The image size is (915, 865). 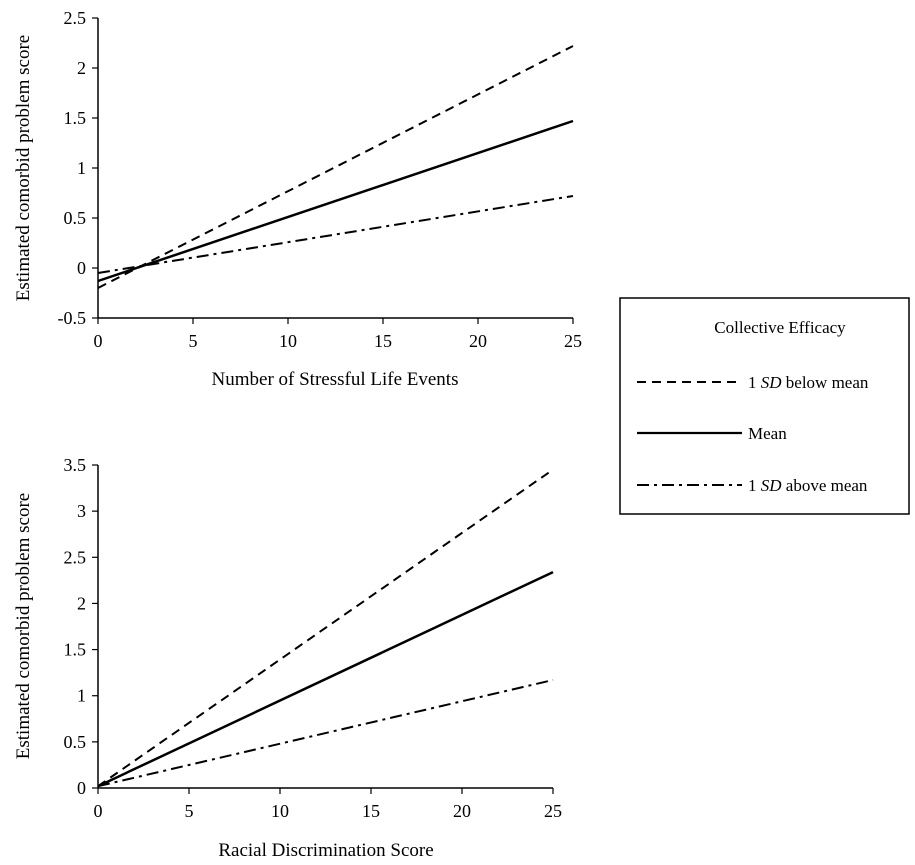 I want to click on legend-box, so click(x=764, y=406).